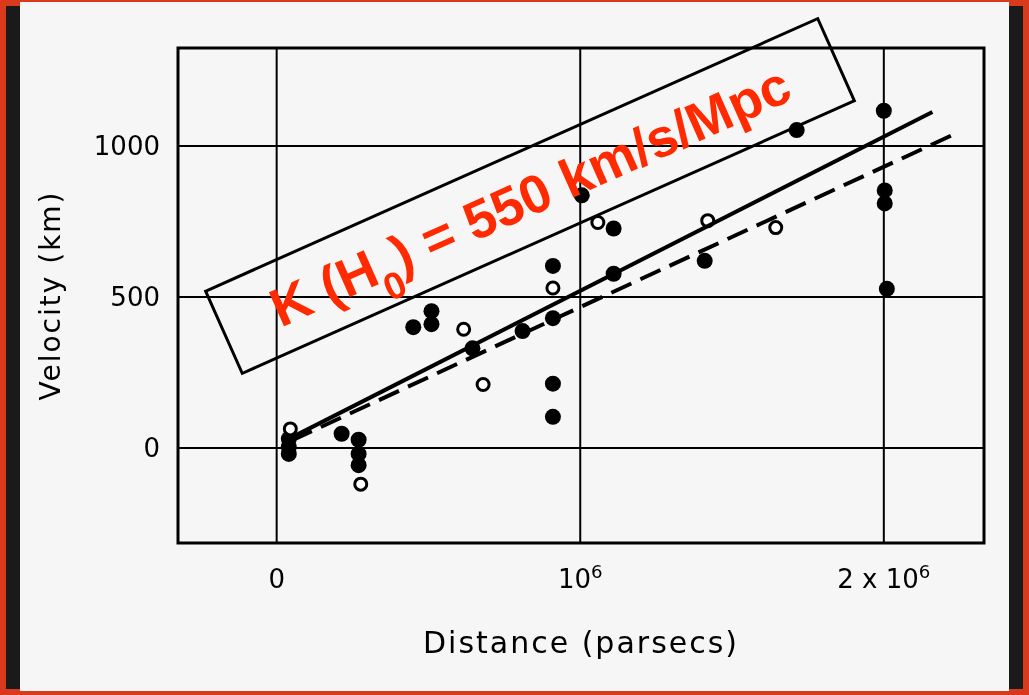  What do you see at coordinates (126, 146) in the screenshot?
I see `y-tick-label: 1000` at bounding box center [126, 146].